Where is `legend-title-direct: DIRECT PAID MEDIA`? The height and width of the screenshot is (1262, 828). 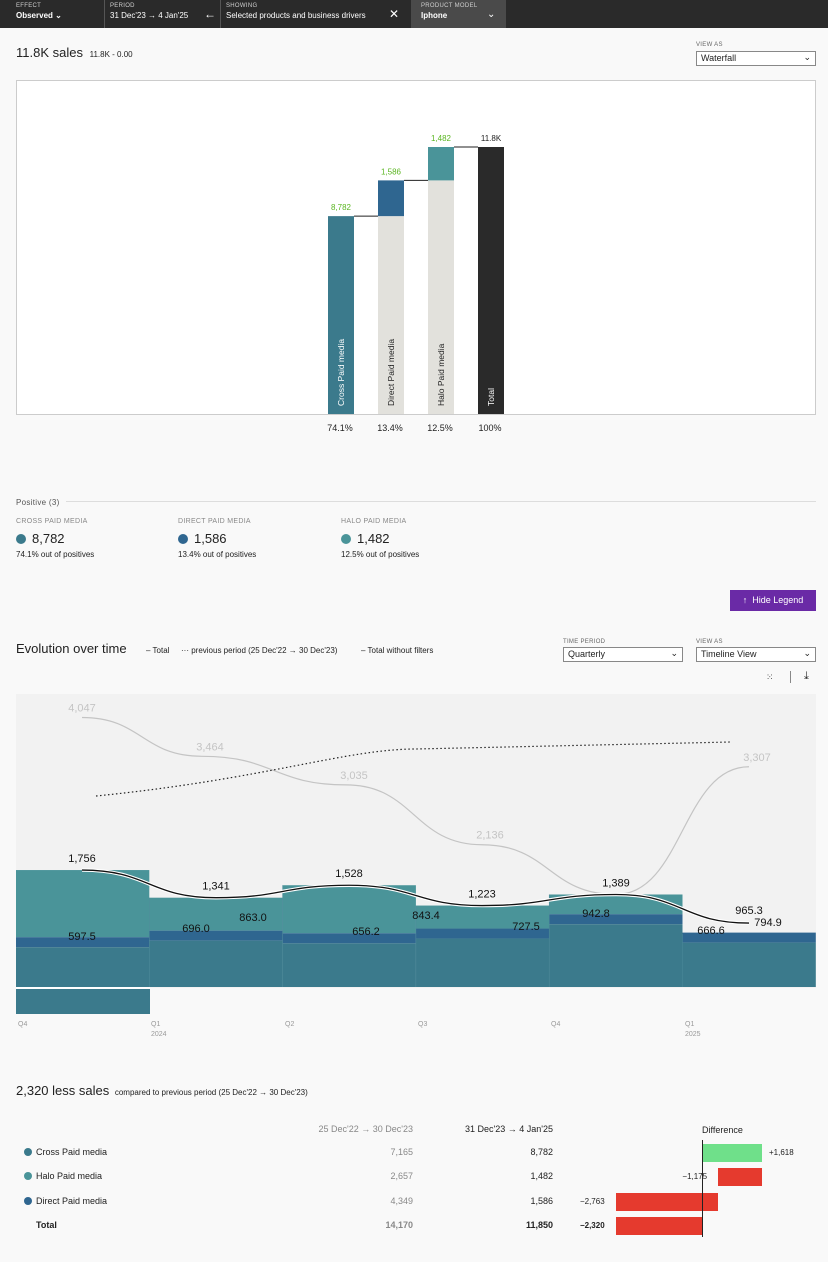 legend-title-direct: DIRECT PAID MEDIA is located at coordinates (214, 521).